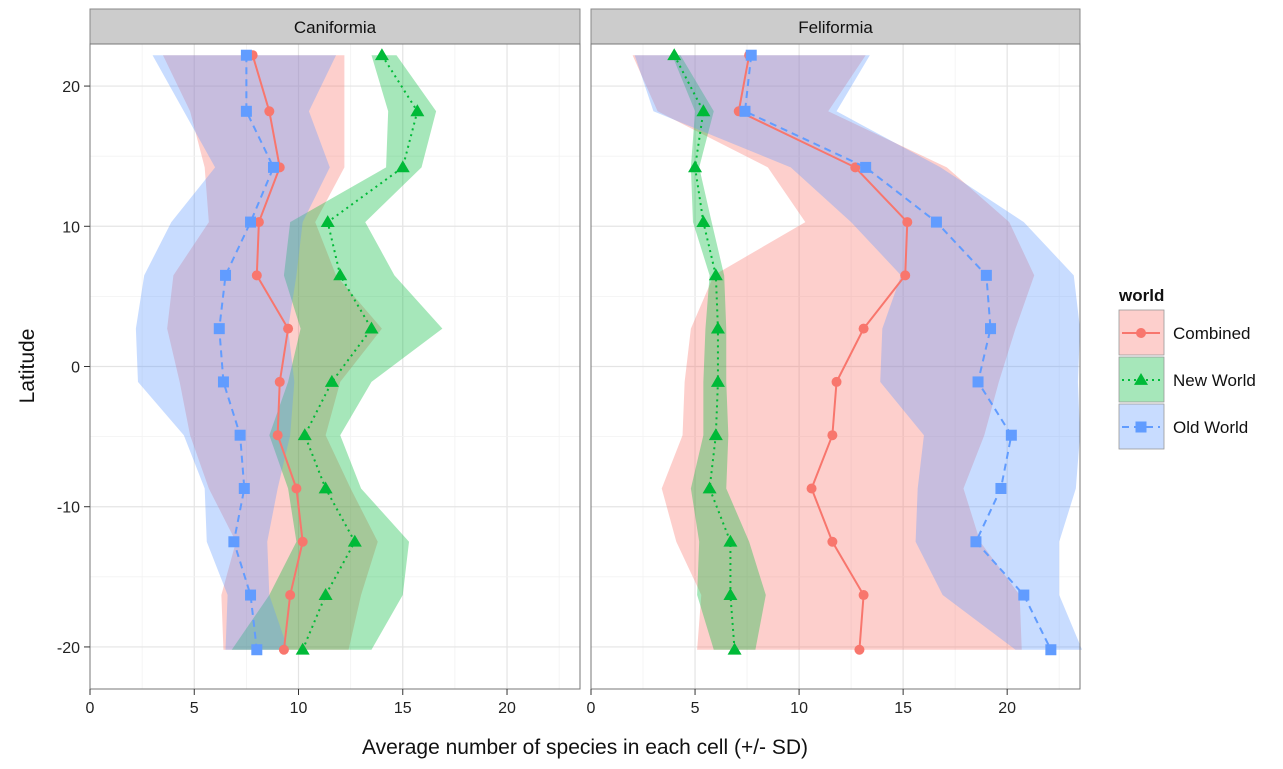 This screenshot has width=1283, height=769. What do you see at coordinates (1212, 333) in the screenshot?
I see `legend-label: Combined` at bounding box center [1212, 333].